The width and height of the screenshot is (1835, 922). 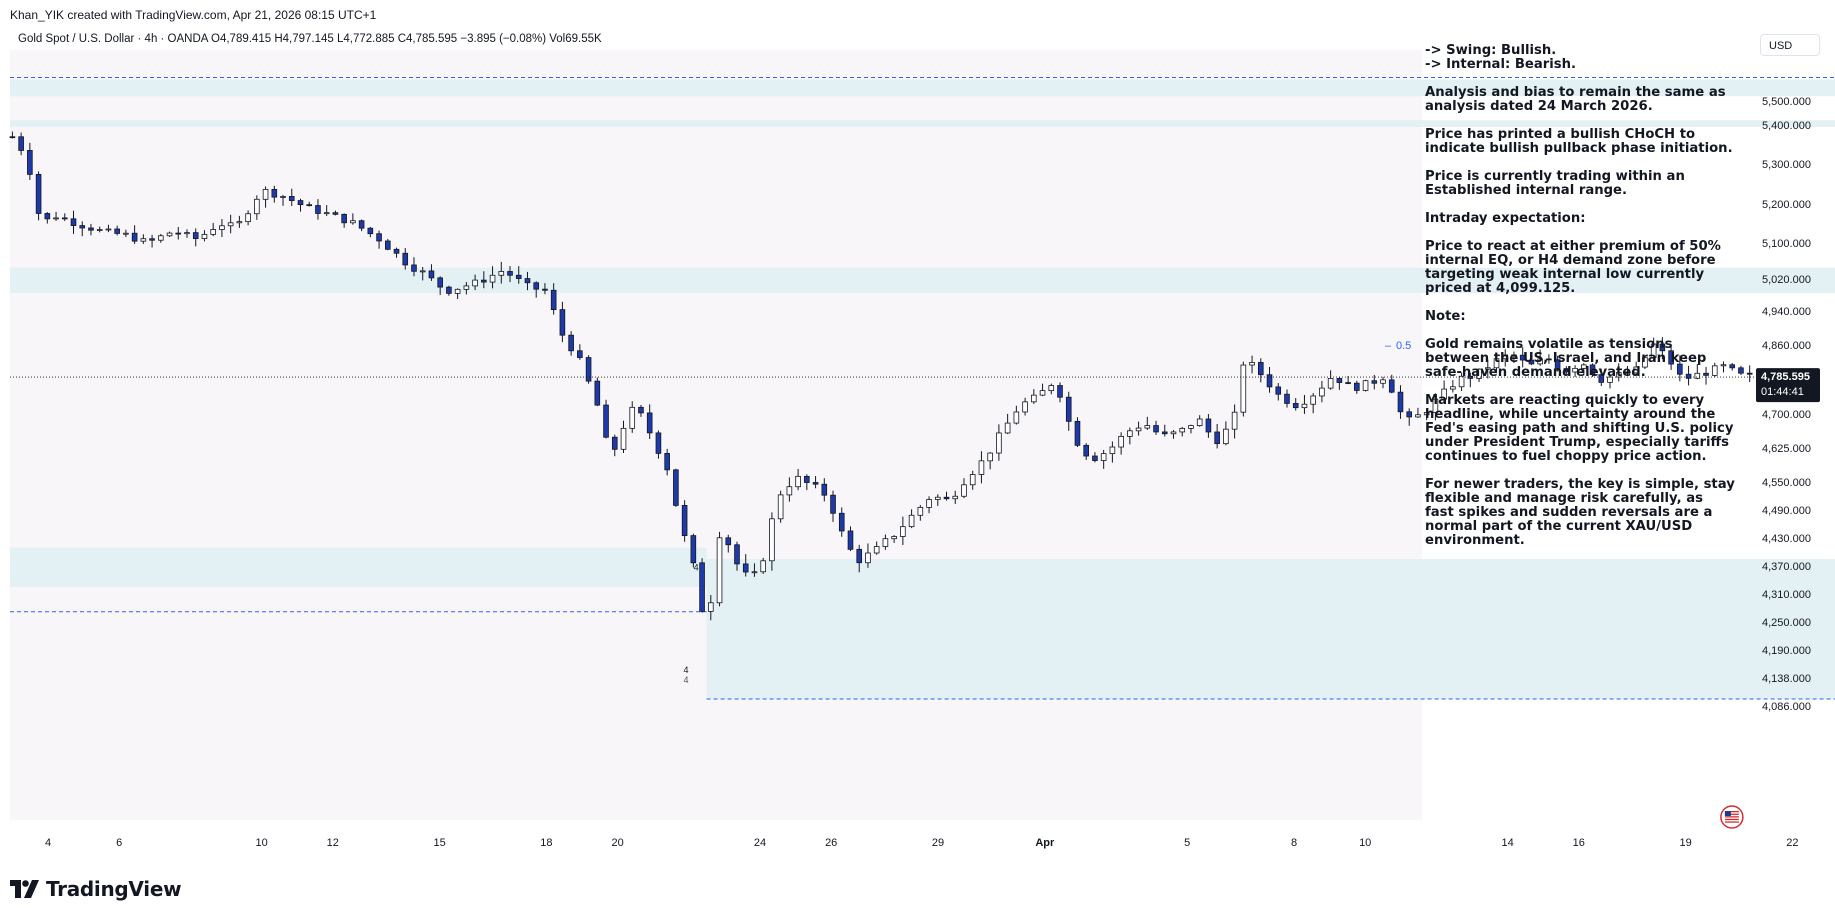 I want to click on price-tick-label: 5,200.000, so click(x=1786, y=205).